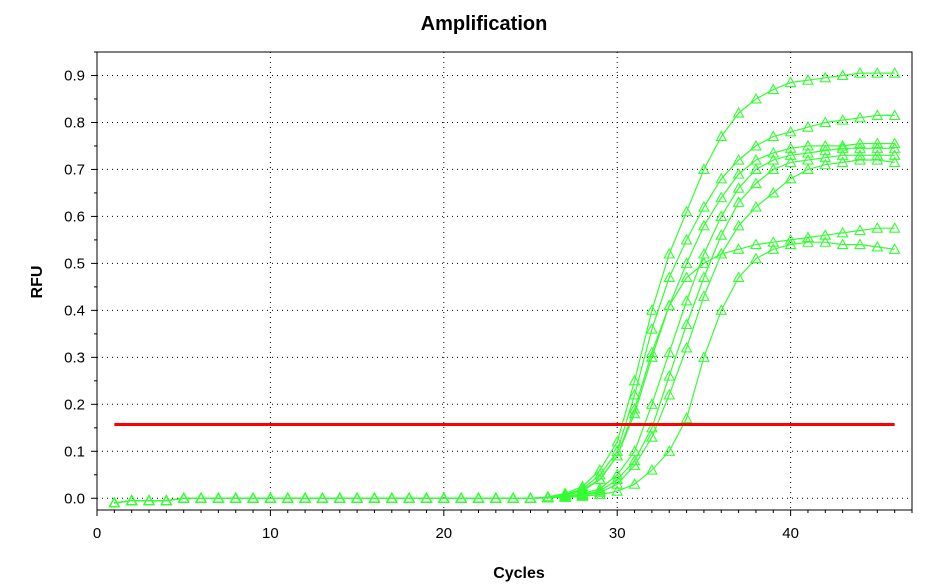 Image resolution: width=932 pixels, height=588 pixels. I want to click on y-tick-label: 0.2, so click(74, 404).